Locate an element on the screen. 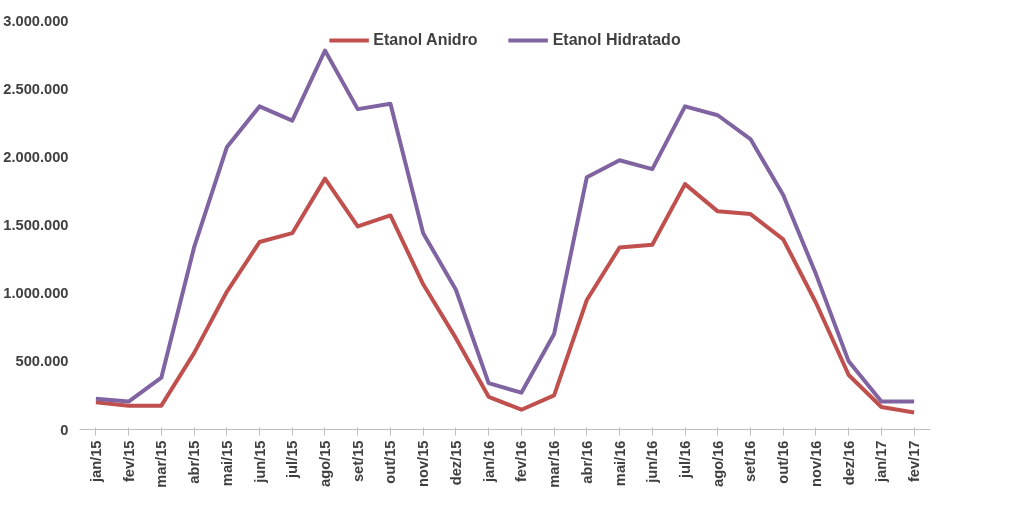 This screenshot has height=510, width=1011. y-tick-label: 1.000.000 is located at coordinates (36, 293).